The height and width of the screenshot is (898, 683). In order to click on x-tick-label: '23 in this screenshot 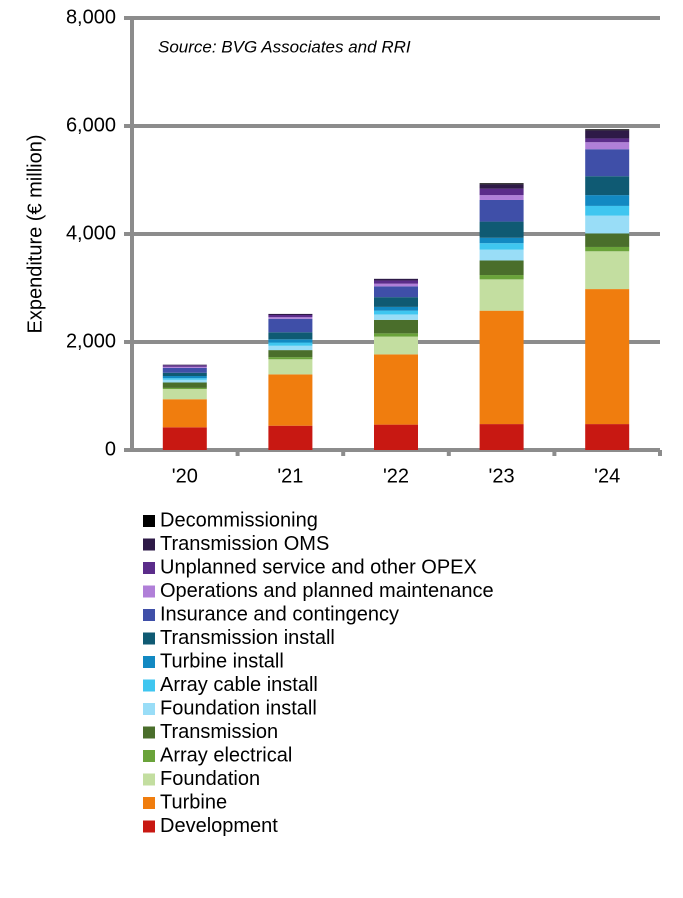, I will do `click(502, 476)`.